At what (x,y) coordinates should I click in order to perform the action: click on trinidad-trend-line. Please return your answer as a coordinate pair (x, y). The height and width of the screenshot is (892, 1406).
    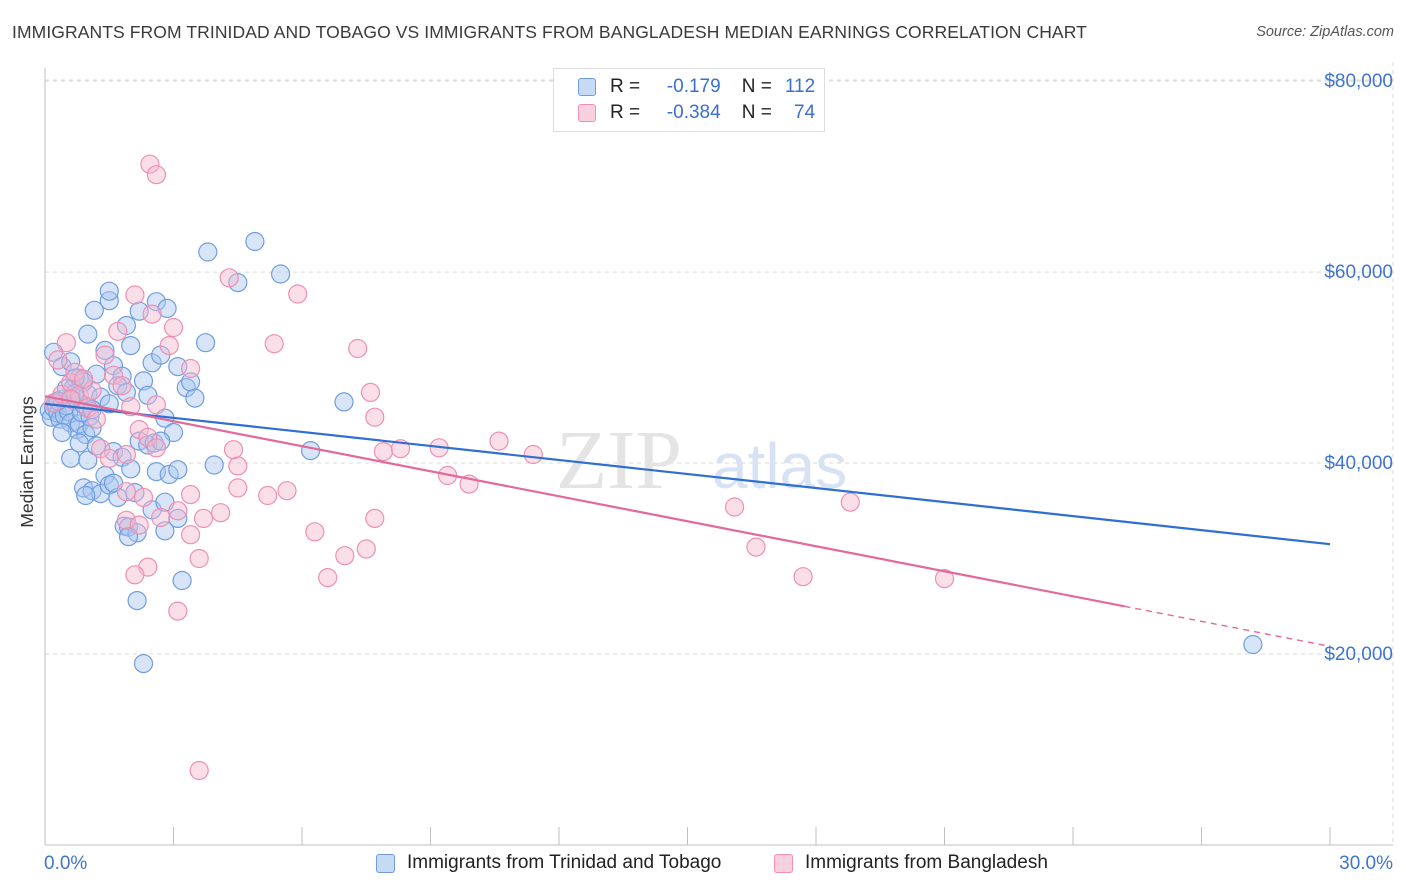
    Looking at the image, I should click on (687, 474).